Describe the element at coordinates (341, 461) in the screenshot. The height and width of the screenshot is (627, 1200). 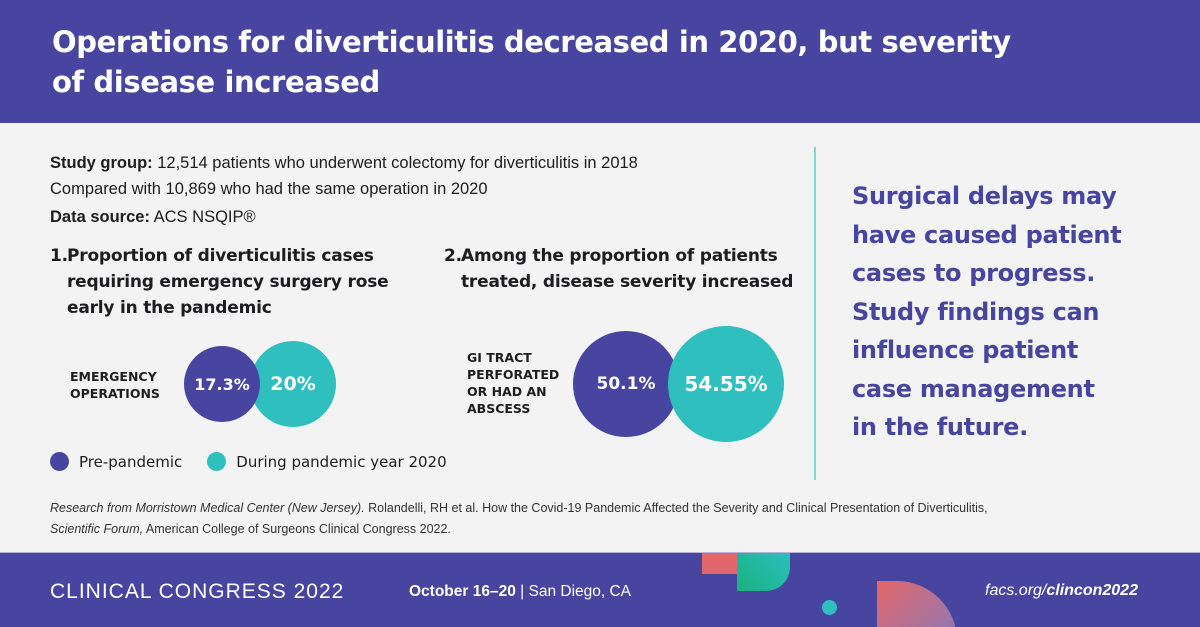
I see `legend-label-during-pandemic: During pandemic year 2020` at that location.